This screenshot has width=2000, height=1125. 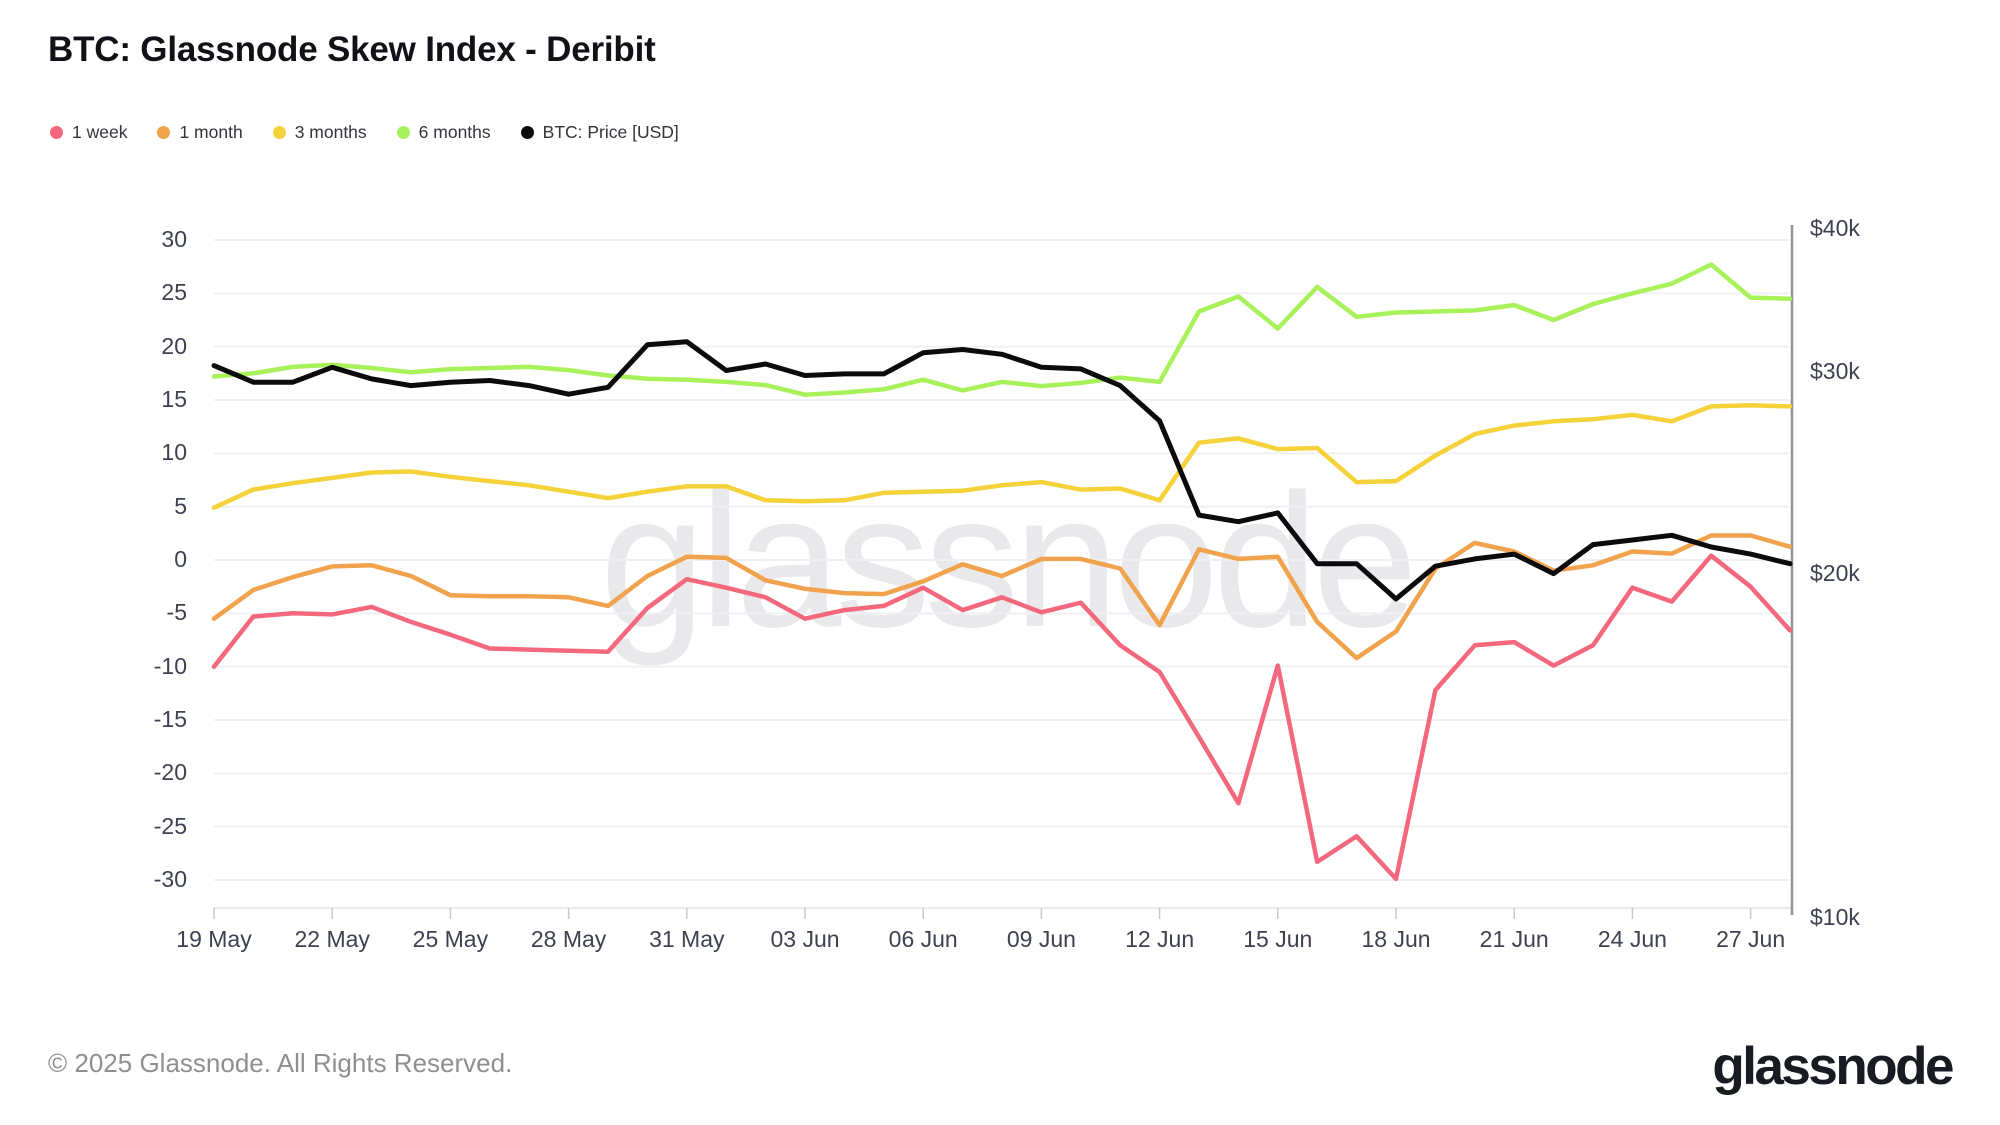 What do you see at coordinates (1751, 939) in the screenshot?
I see `x-axis-tick-label: 27 Jun` at bounding box center [1751, 939].